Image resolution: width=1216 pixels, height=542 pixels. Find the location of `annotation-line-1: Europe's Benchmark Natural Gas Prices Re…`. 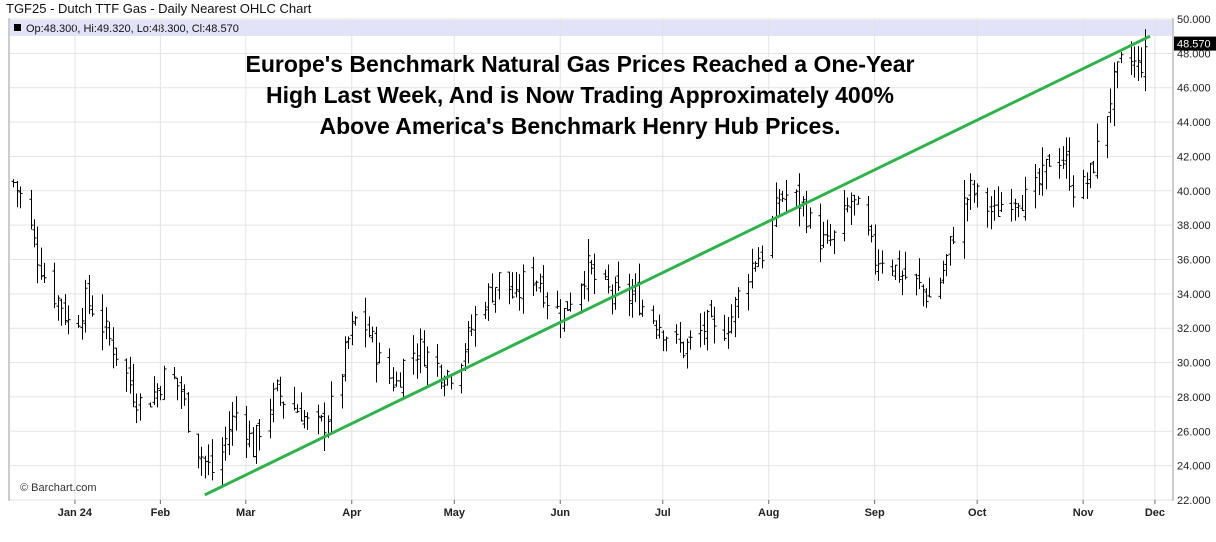

annotation-line-1: Europe's Benchmark Natural Gas Prices Re… is located at coordinates (580, 64).